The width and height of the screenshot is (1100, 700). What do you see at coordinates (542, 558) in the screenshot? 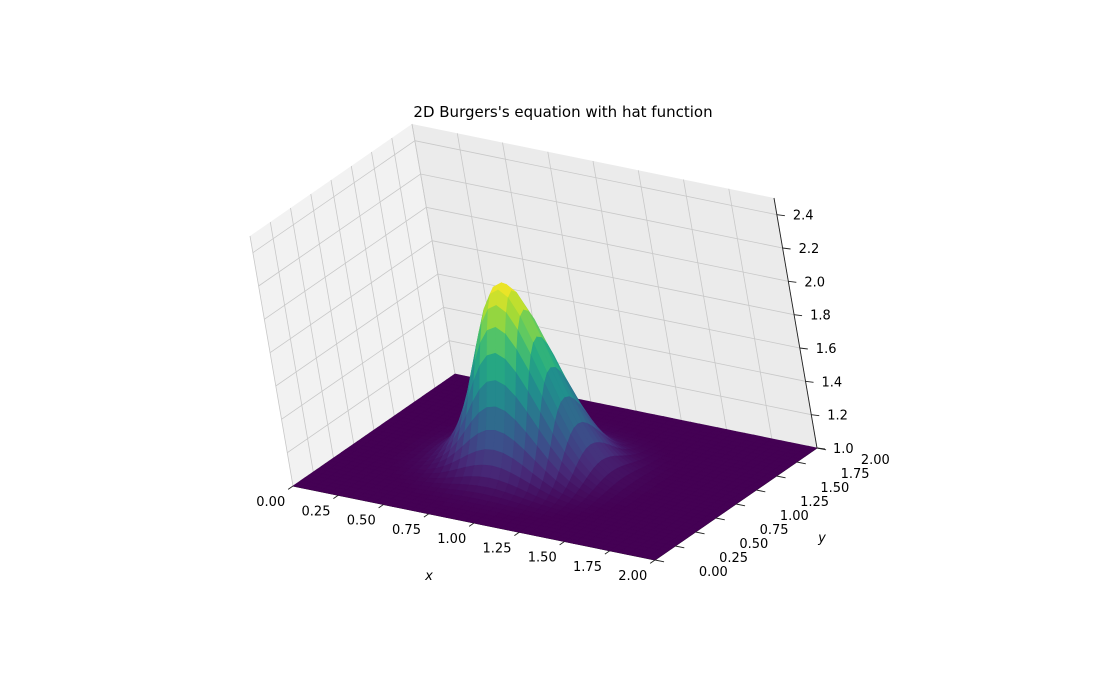
I see `x-tick-label: 1.50` at bounding box center [542, 558].